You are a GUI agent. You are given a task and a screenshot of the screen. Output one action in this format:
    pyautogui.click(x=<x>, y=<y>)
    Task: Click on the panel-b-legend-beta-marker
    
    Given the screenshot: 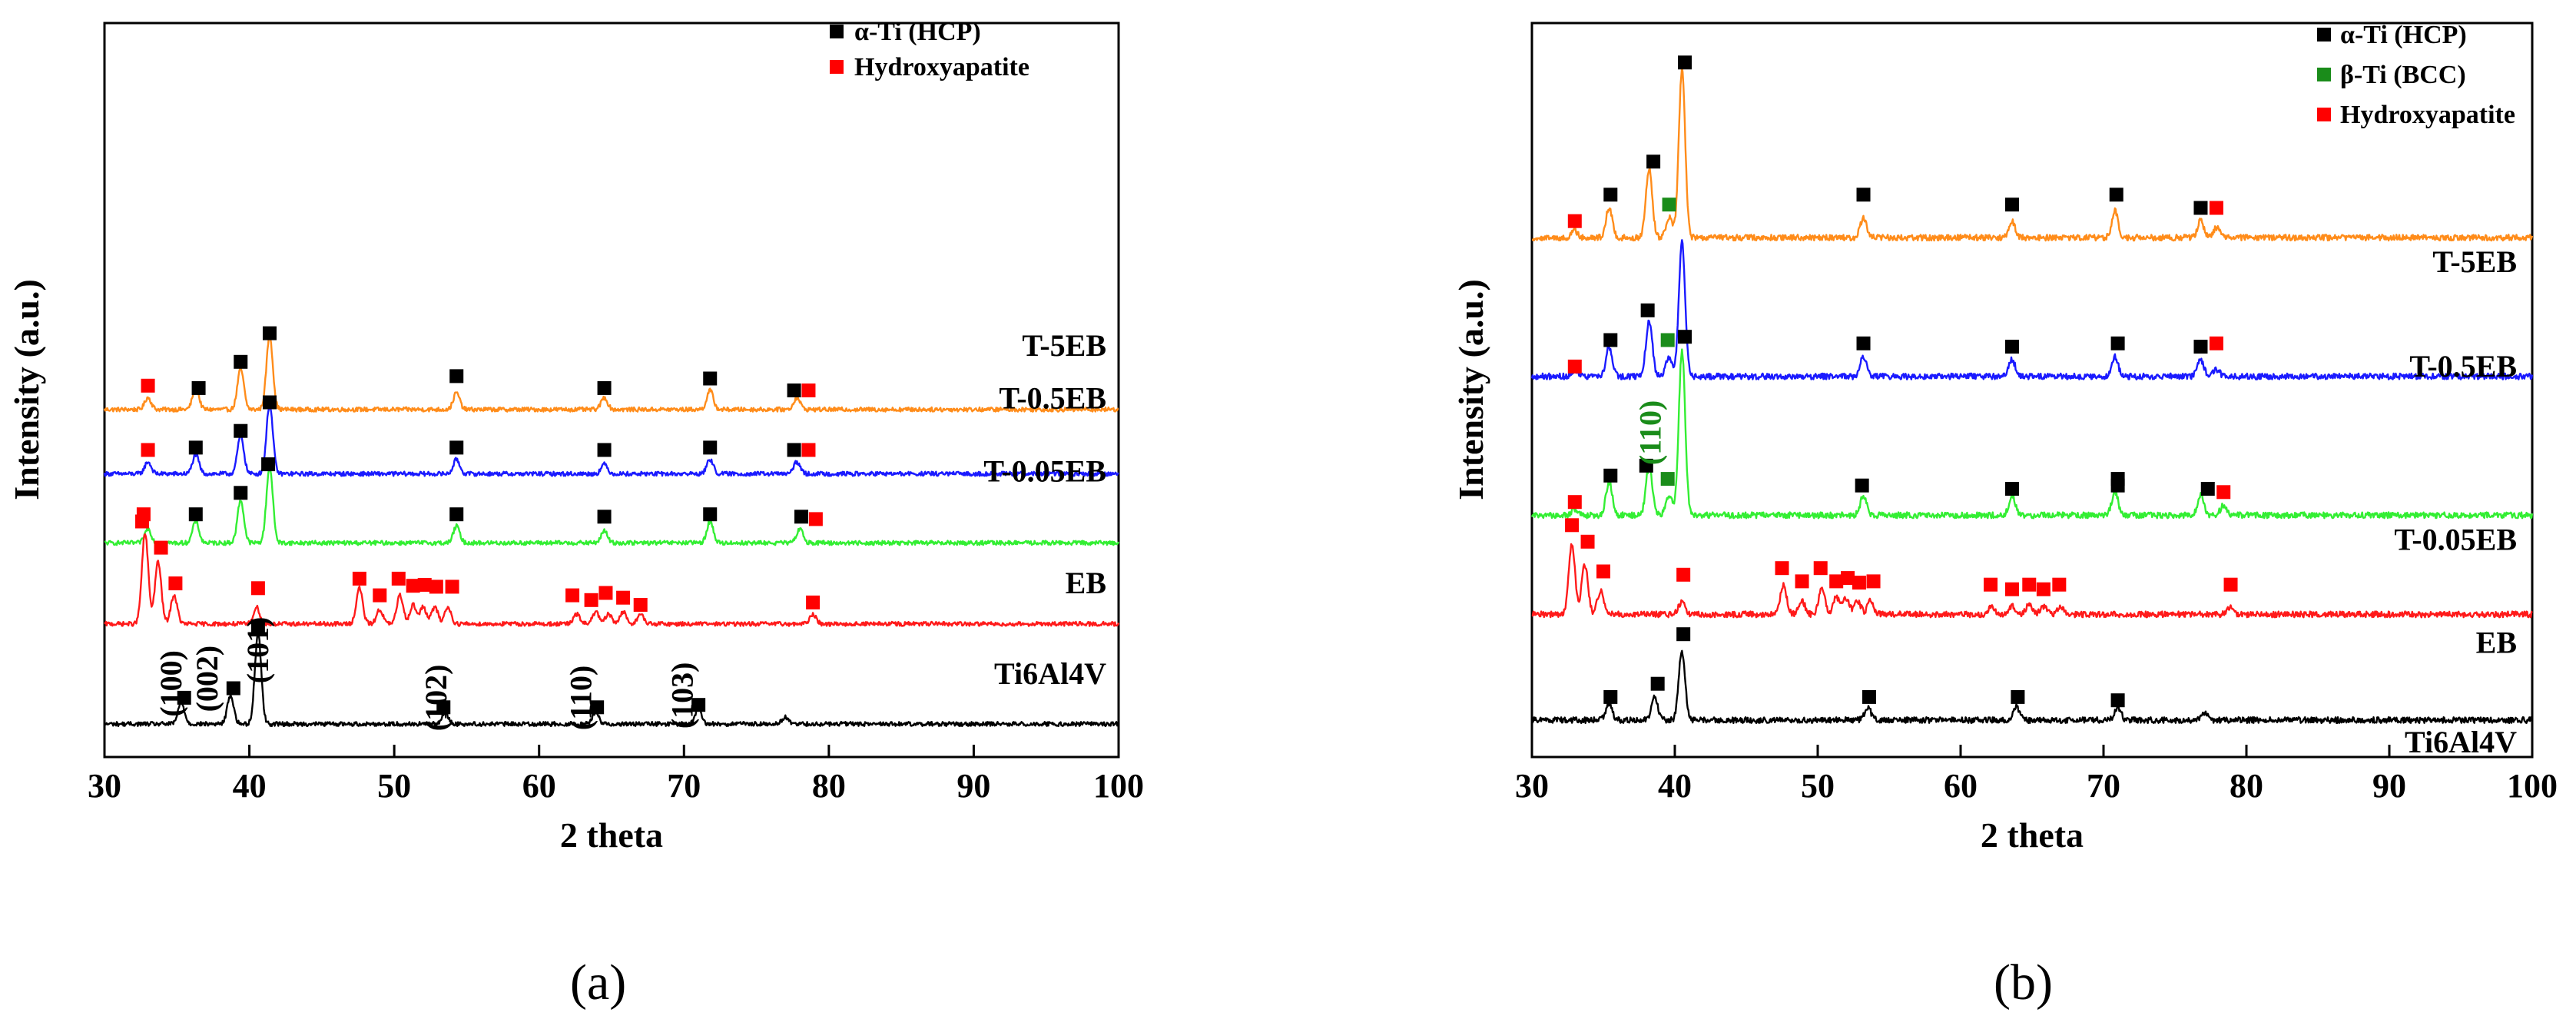 What is the action you would take?
    pyautogui.click(x=2324, y=74)
    